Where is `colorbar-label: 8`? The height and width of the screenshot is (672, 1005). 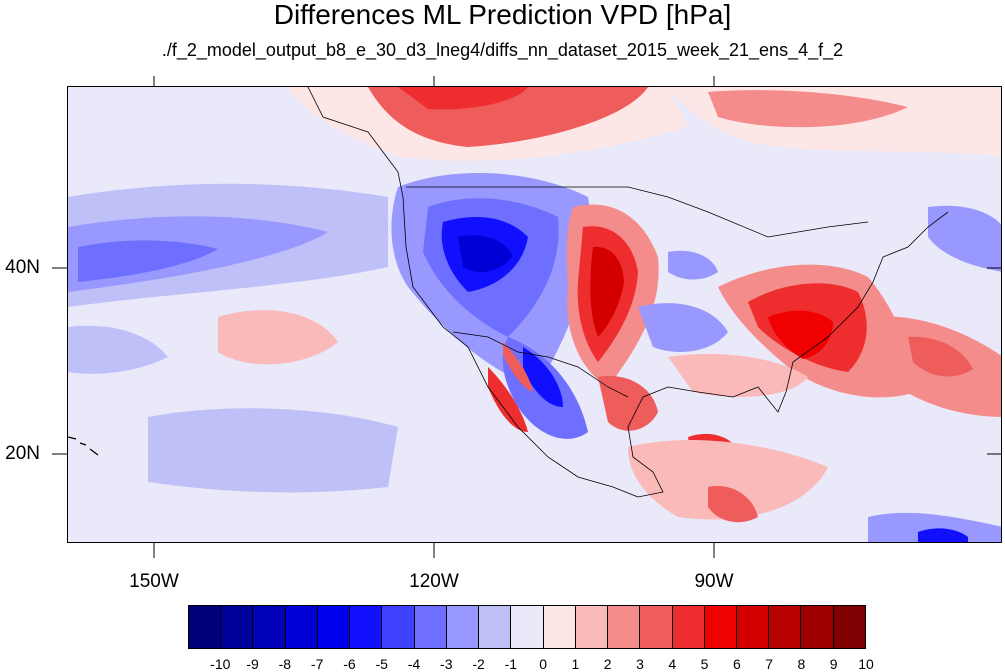 colorbar-label: 8 is located at coordinates (801, 664).